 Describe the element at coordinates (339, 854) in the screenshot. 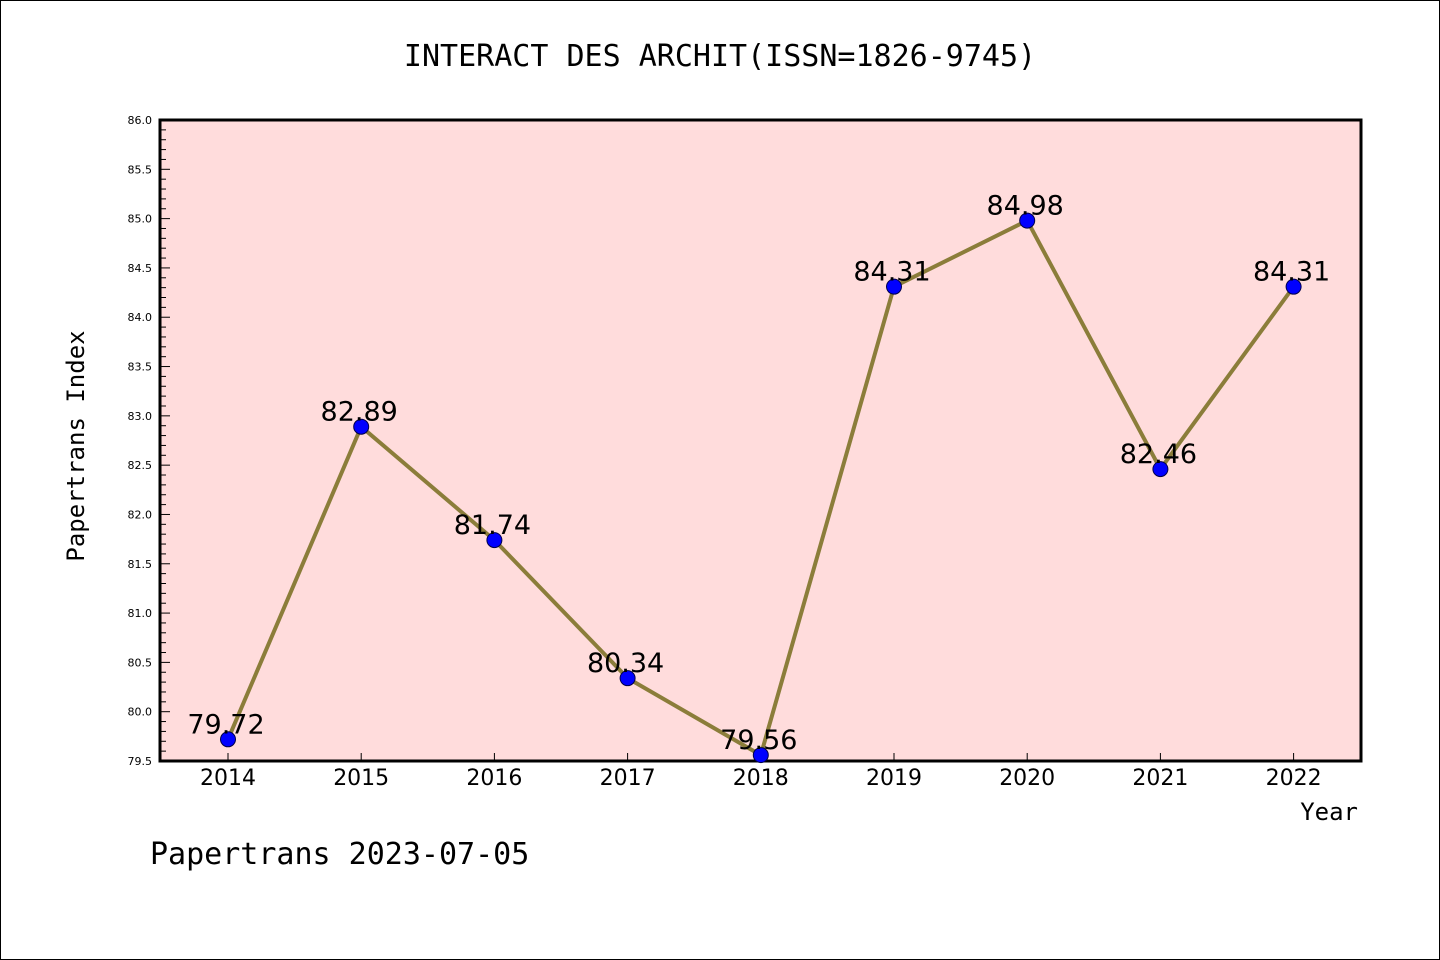

I see `footer-text: Papertrans 2023-07-05` at that location.